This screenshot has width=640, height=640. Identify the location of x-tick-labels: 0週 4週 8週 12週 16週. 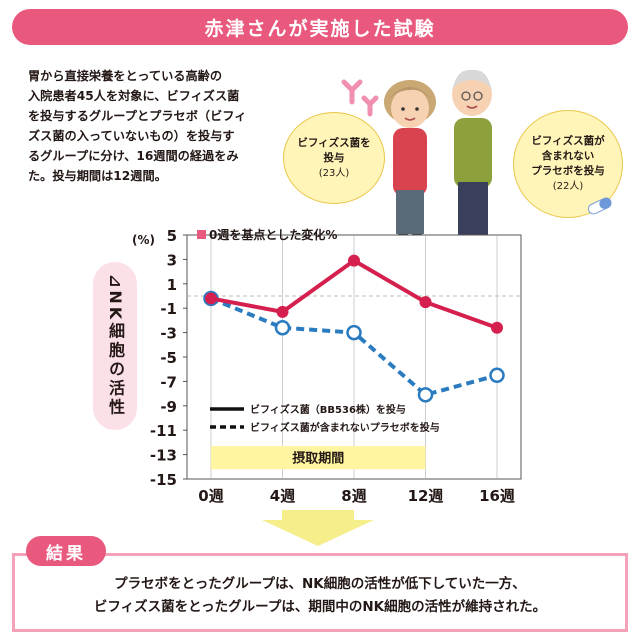
(356, 496).